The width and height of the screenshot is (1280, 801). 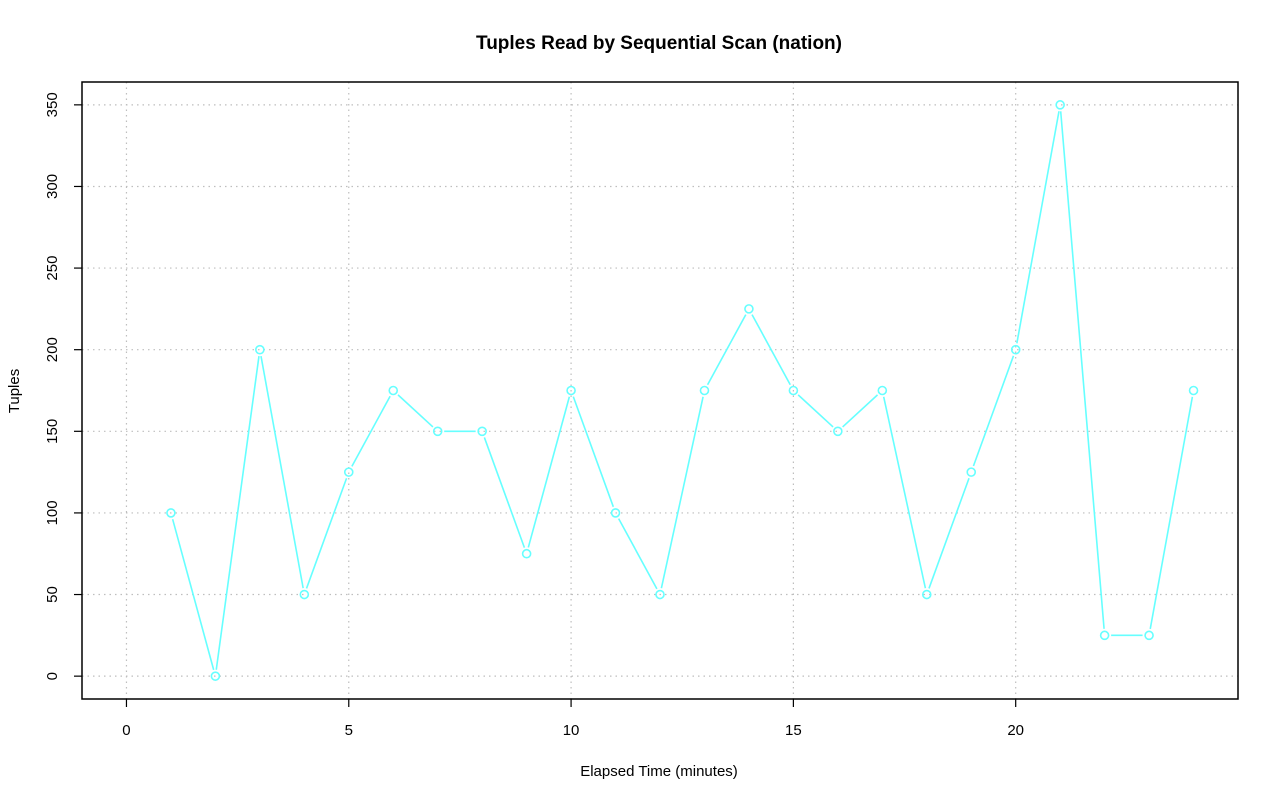 I want to click on y-tick-label: 150, so click(x=52, y=431).